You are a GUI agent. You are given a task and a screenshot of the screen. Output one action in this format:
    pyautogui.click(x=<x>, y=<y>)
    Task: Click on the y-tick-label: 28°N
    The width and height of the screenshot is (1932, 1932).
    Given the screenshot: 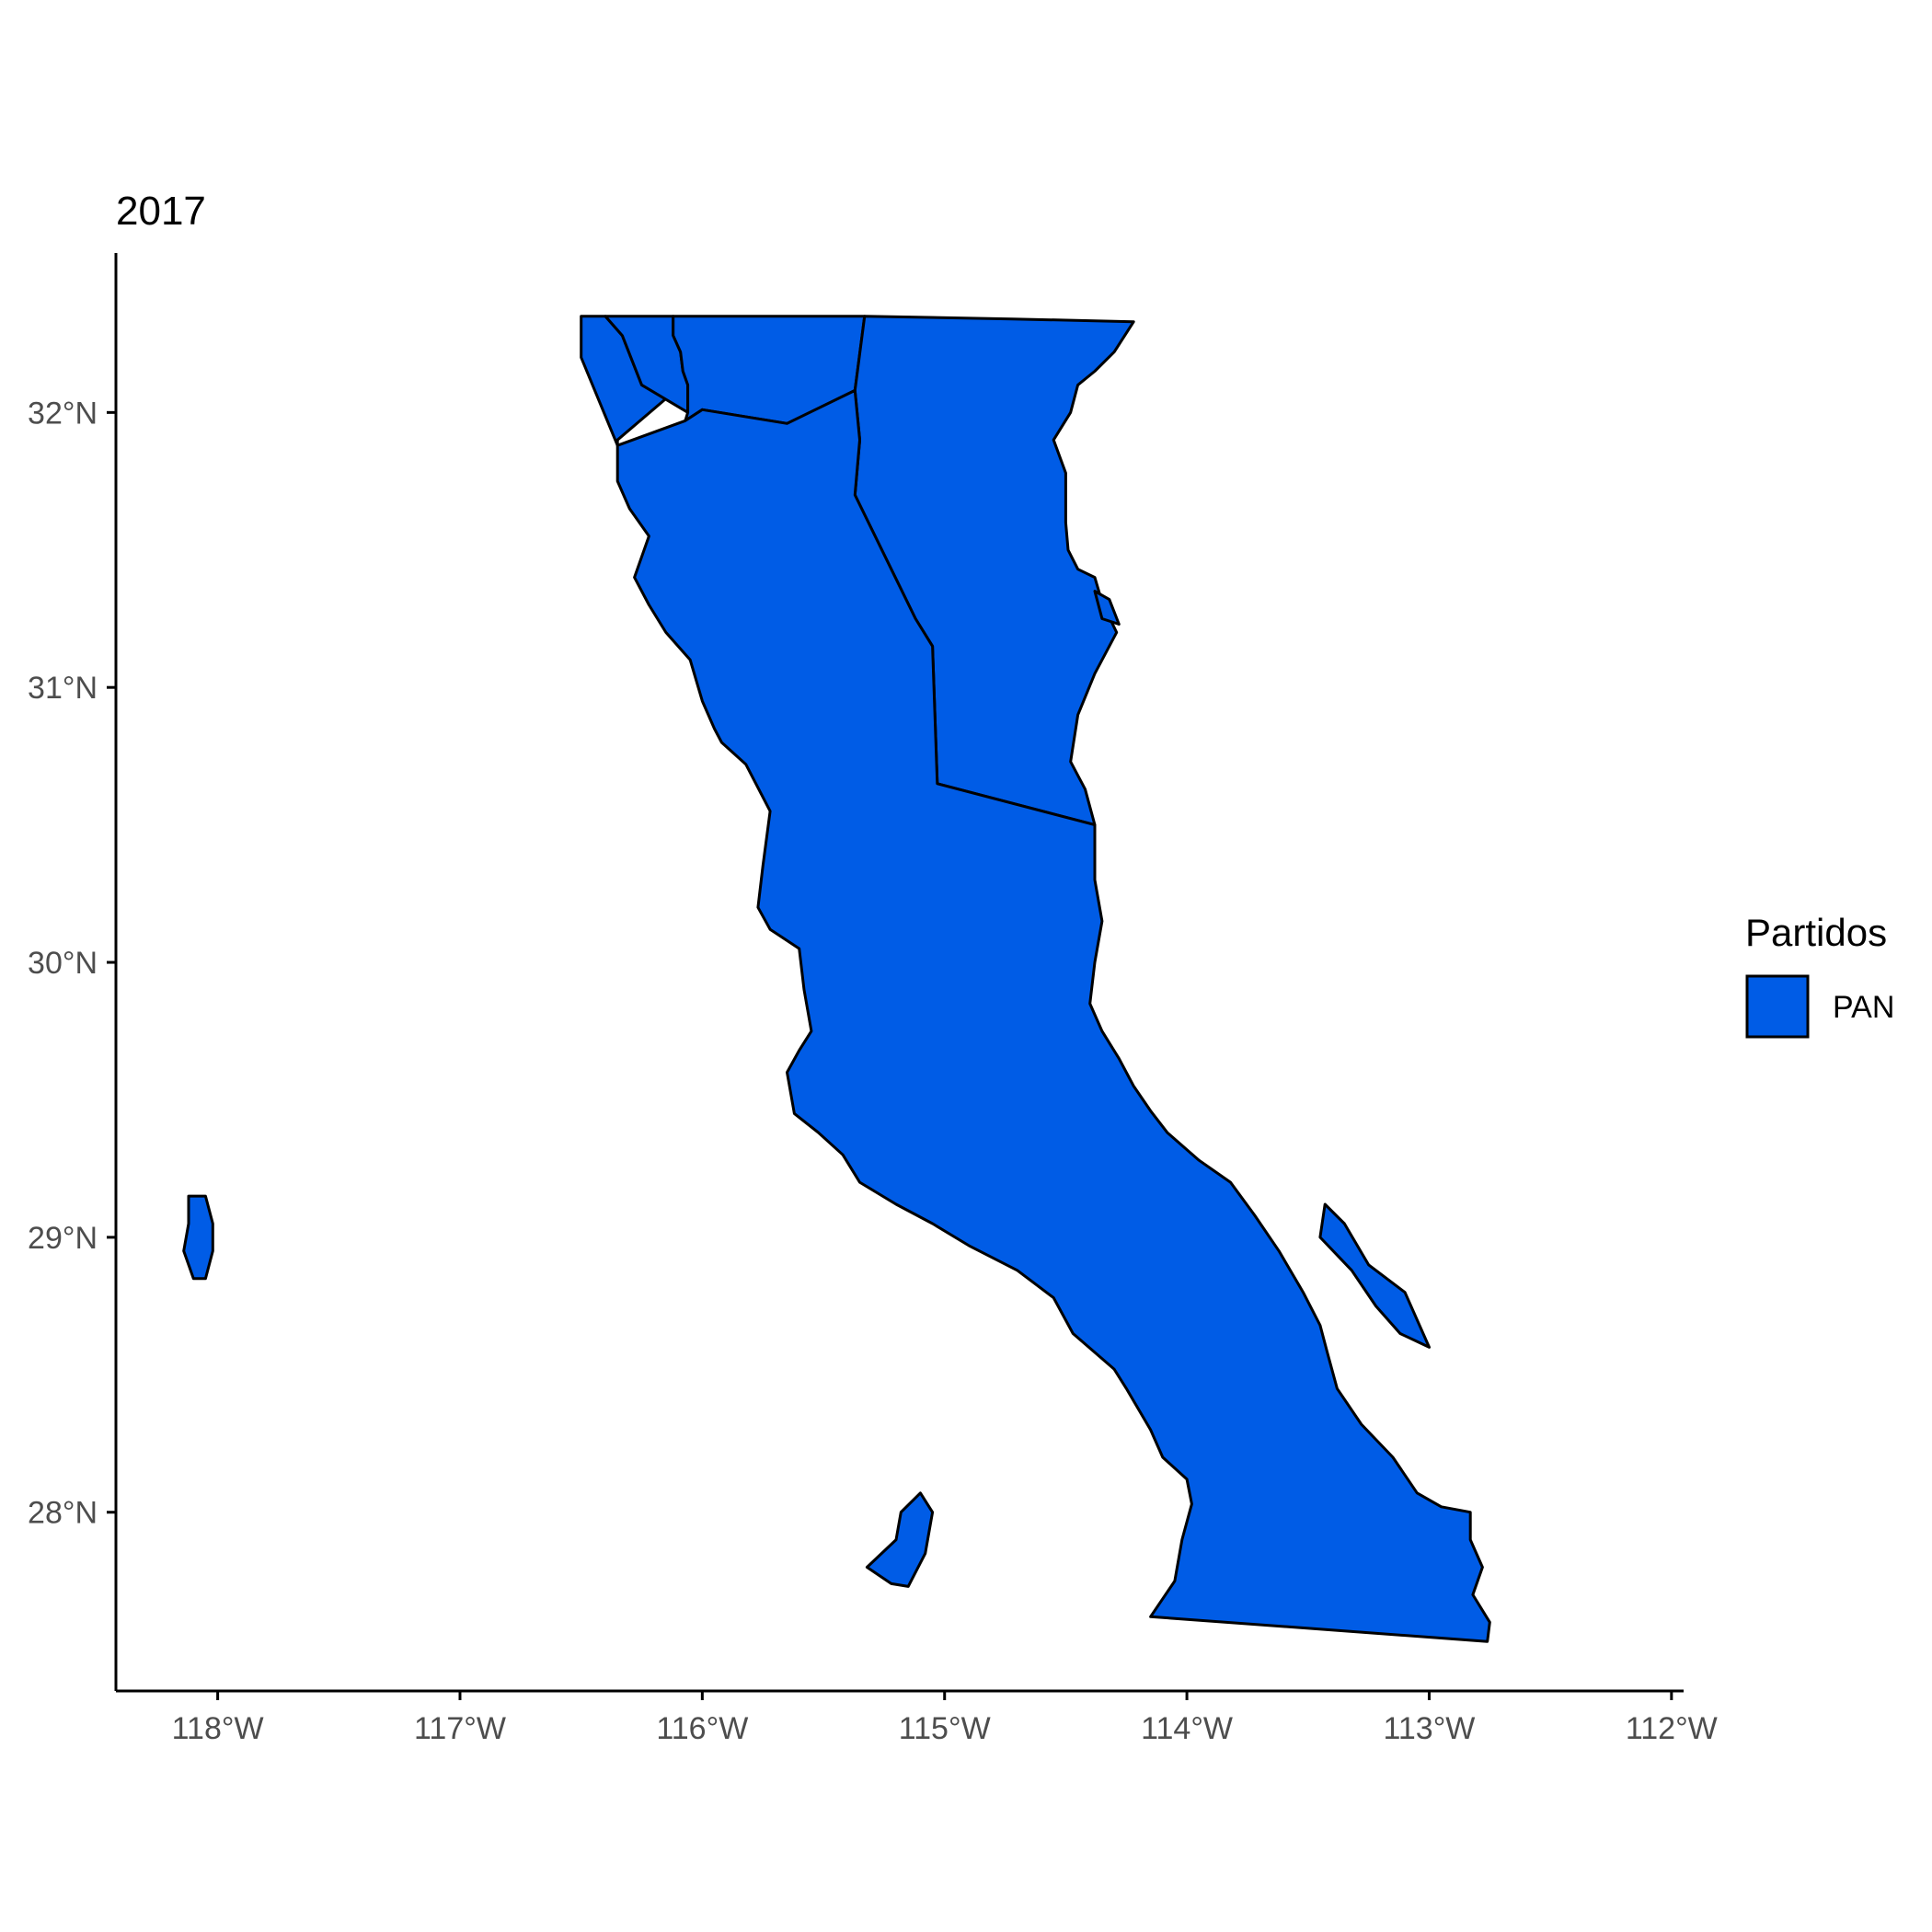 What is the action you would take?
    pyautogui.click(x=63, y=1513)
    